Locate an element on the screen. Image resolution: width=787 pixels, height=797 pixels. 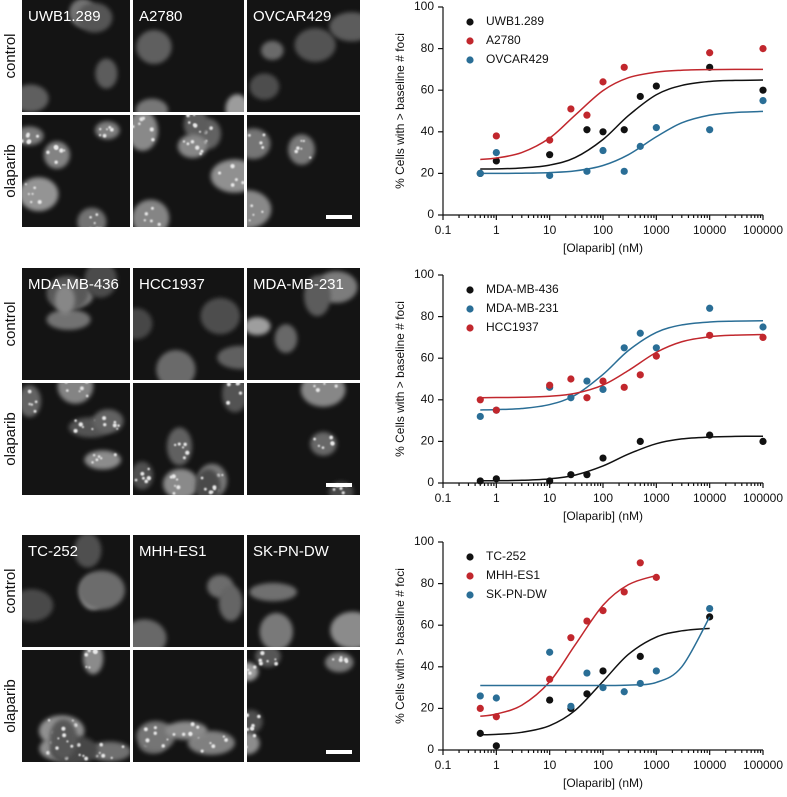
cell-line-label: SK-PN-DW is located at coordinates (291, 551).